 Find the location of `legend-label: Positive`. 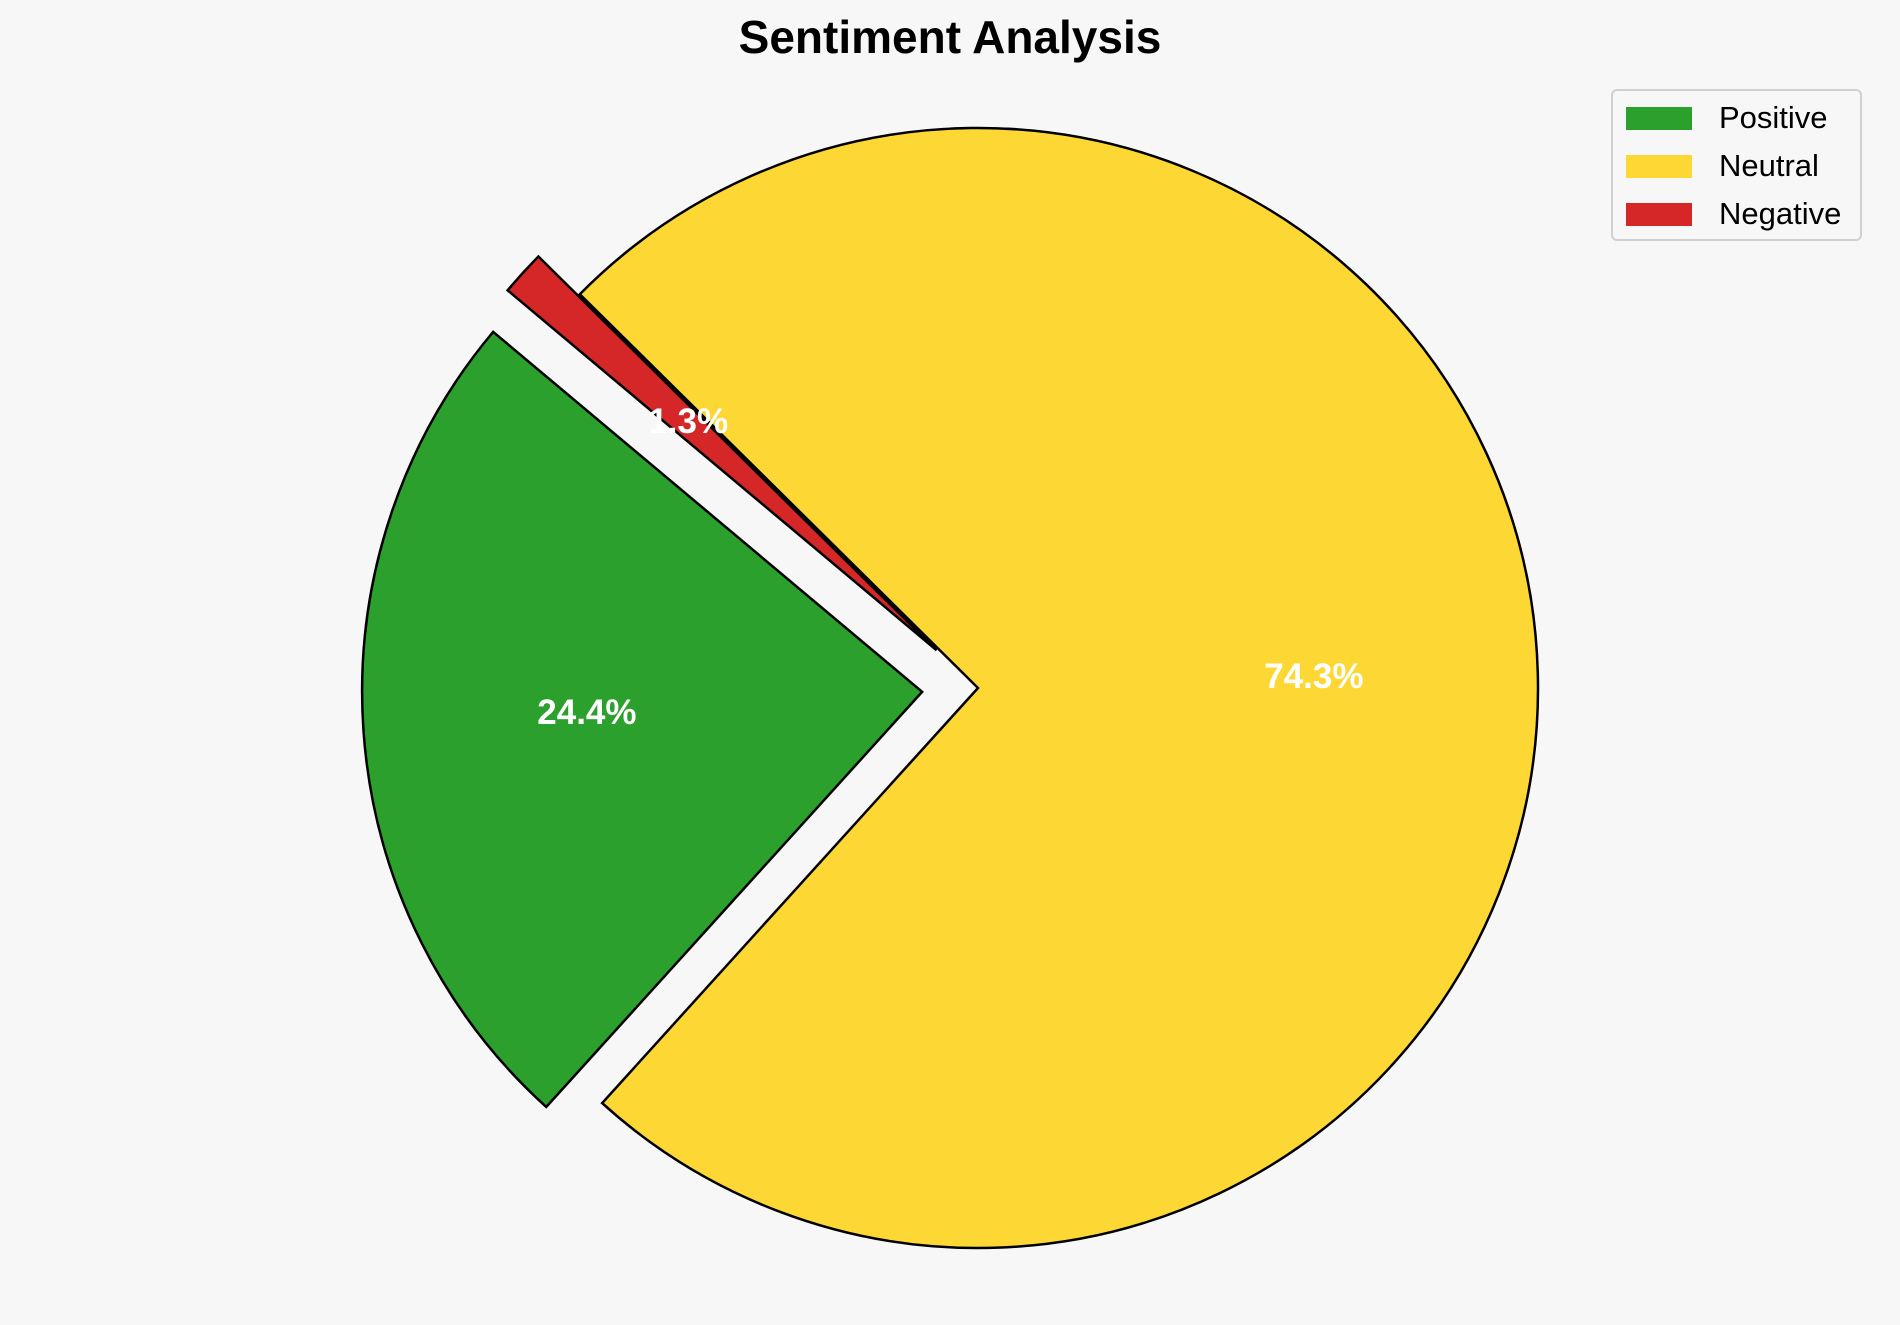

legend-label: Positive is located at coordinates (1773, 117).